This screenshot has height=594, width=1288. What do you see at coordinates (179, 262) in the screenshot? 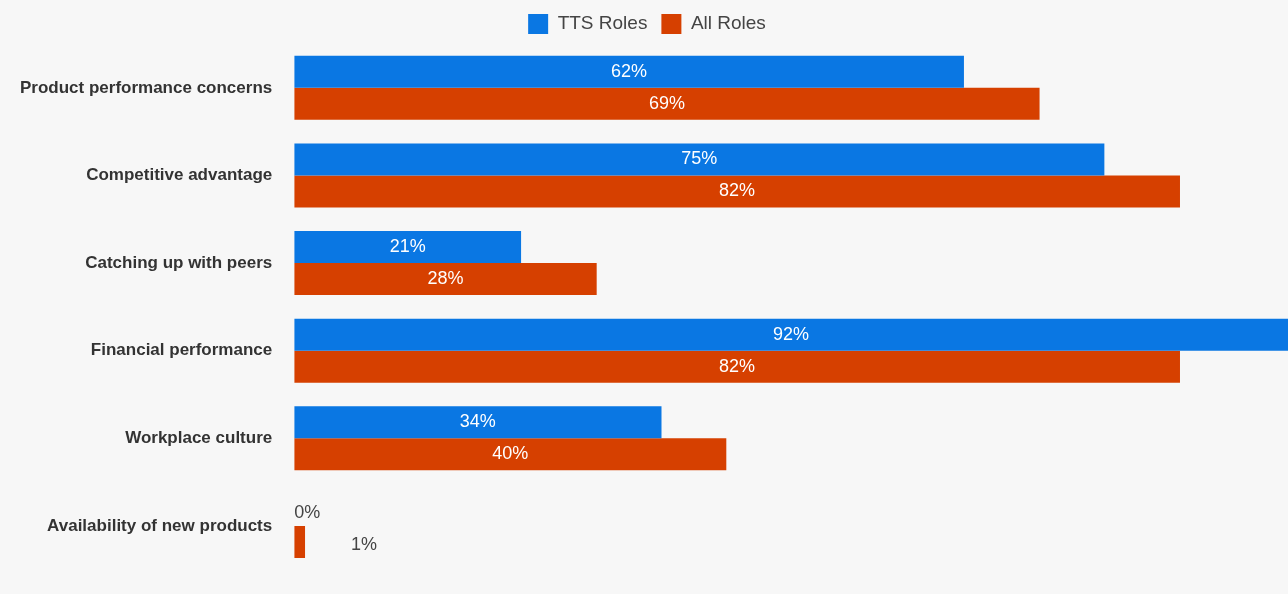
I see `y-tick-label: Catching up with peers` at bounding box center [179, 262].